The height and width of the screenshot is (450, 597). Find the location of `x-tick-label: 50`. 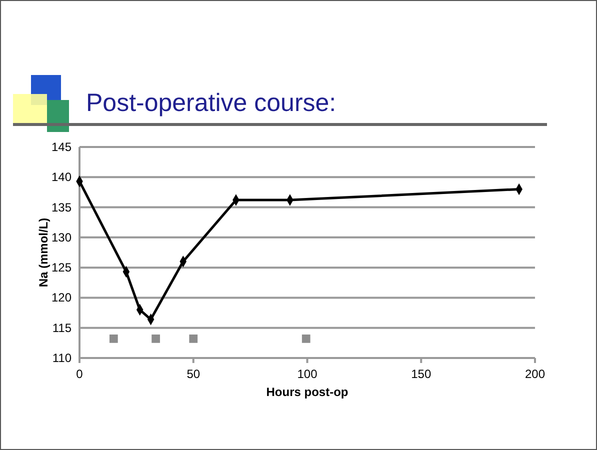

x-tick-label: 50 is located at coordinates (193, 374).